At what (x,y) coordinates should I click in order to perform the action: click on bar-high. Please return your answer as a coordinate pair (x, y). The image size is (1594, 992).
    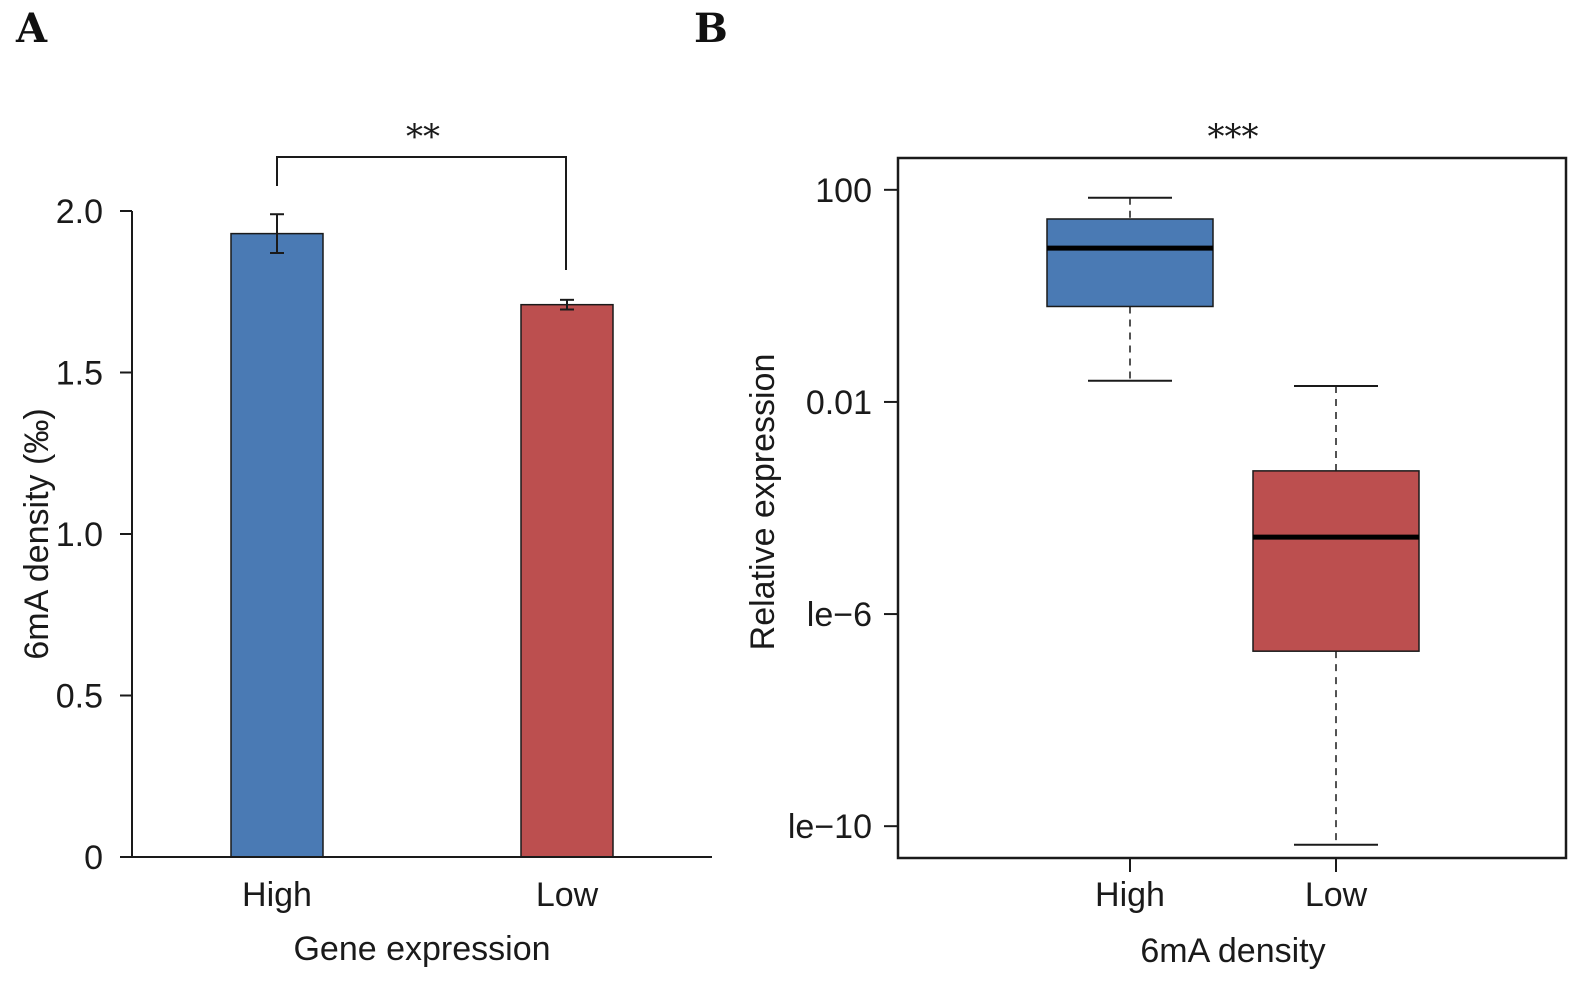
    Looking at the image, I should click on (277, 545).